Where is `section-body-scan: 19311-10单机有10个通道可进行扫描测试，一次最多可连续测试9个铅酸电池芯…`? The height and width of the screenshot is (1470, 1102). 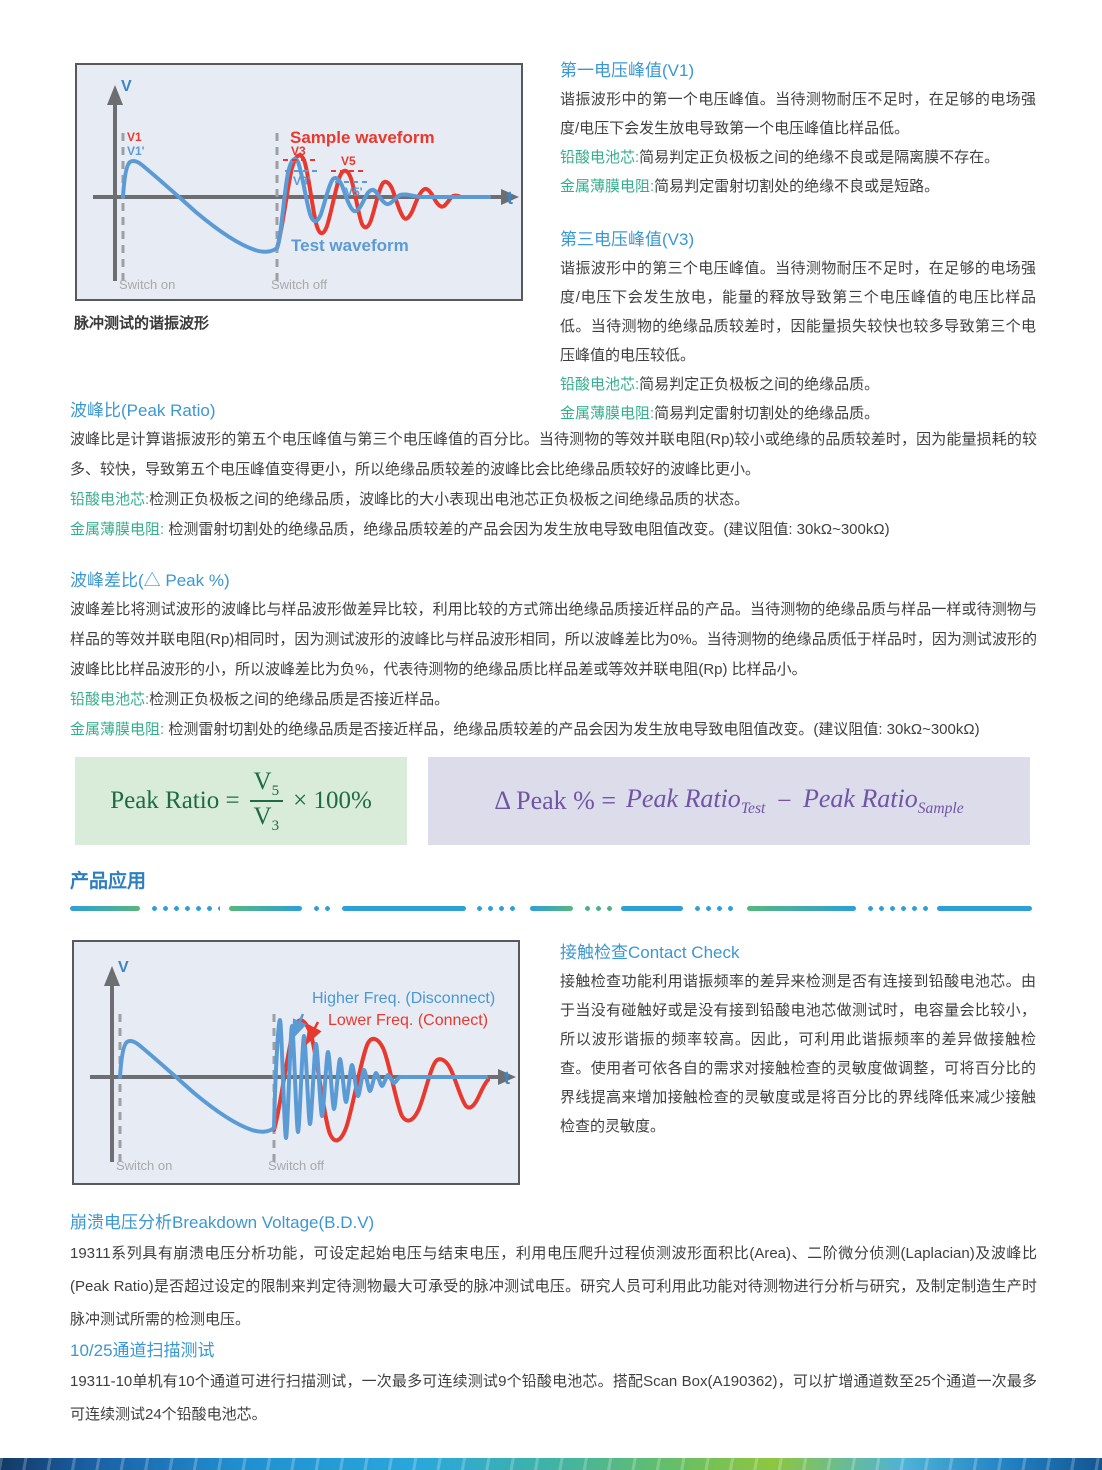 section-body-scan: 19311-10单机有10个通道可进行扫描测试，一次最多可连续测试9个铅酸电池芯… is located at coordinates (553, 1398).